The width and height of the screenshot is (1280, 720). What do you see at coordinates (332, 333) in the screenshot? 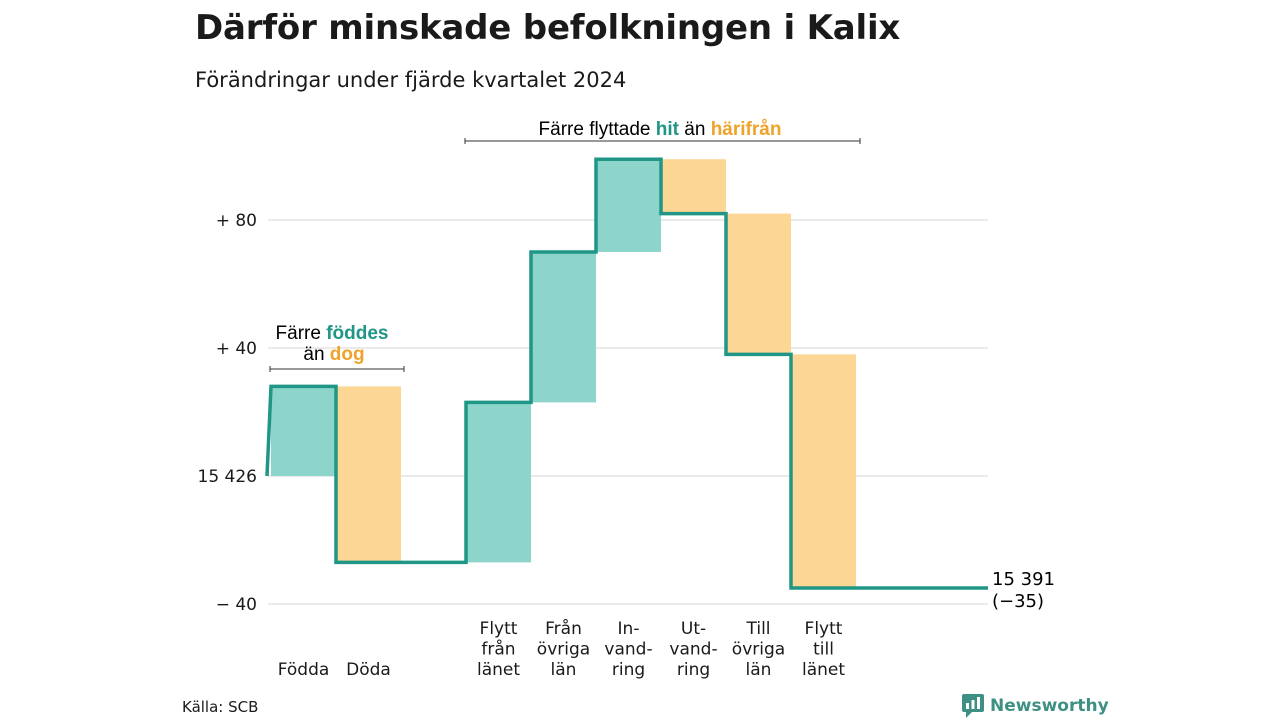
I see `births-annotation-line1: Färre föddes` at bounding box center [332, 333].